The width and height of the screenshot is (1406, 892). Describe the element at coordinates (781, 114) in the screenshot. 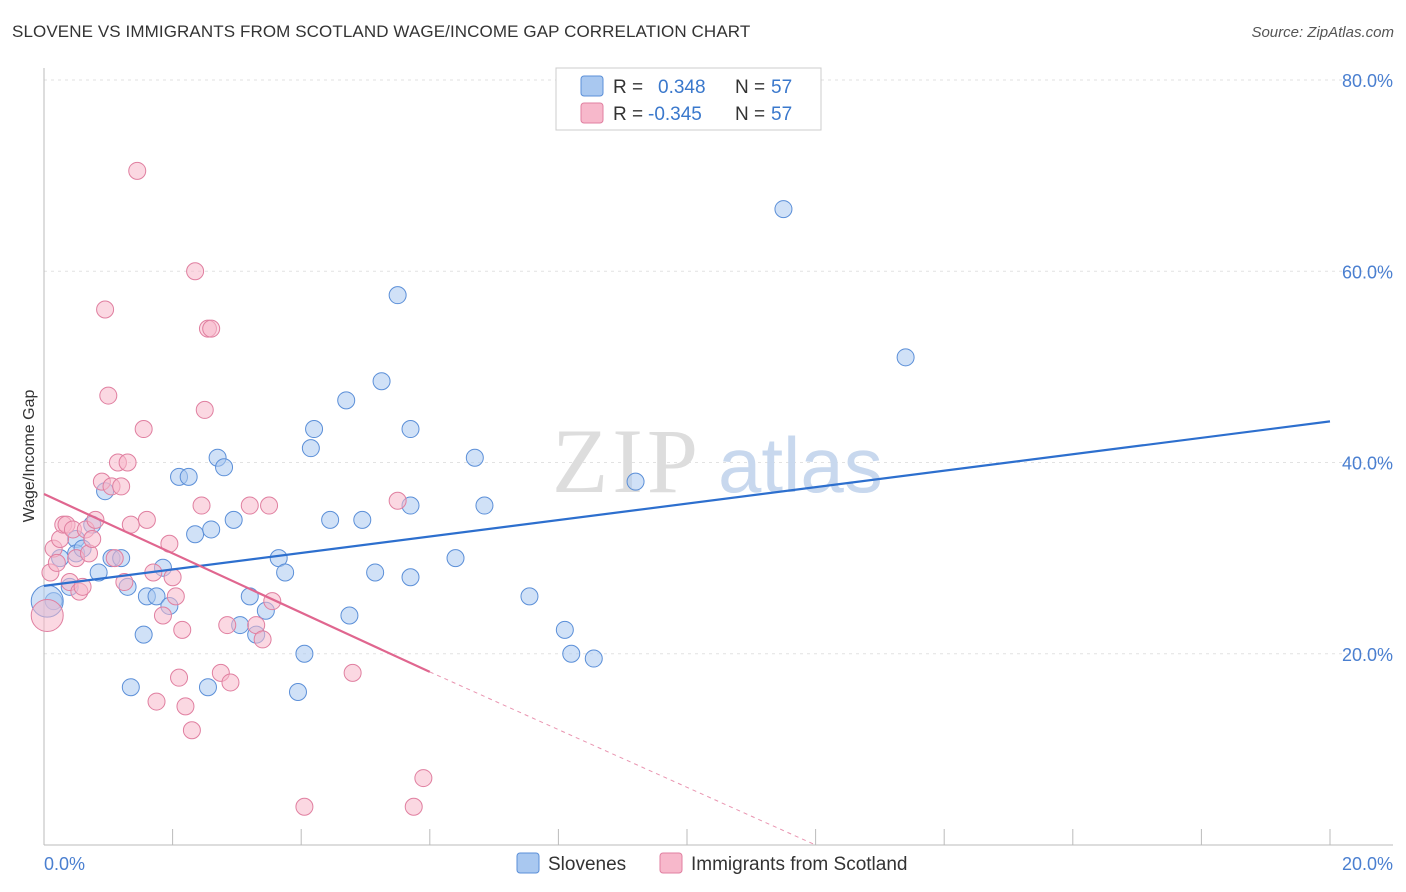

I see `legend-n-value-2: 57` at that location.